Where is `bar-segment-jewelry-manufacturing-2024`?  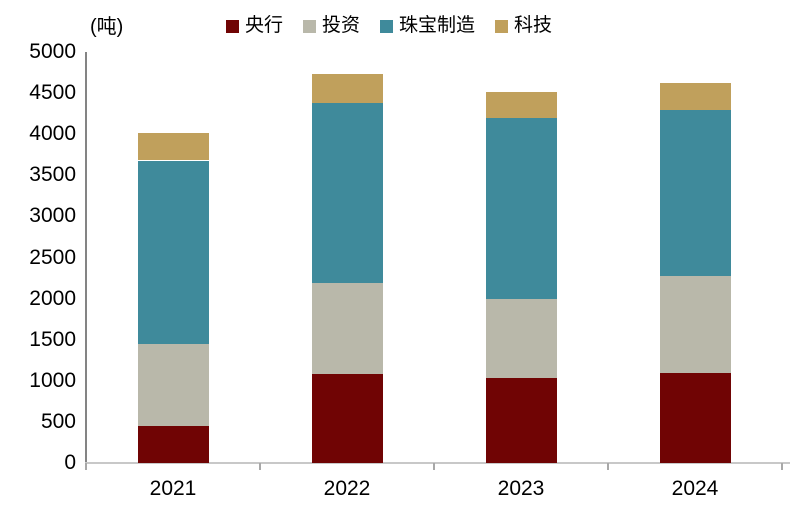
bar-segment-jewelry-manufacturing-2024 is located at coordinates (695, 193).